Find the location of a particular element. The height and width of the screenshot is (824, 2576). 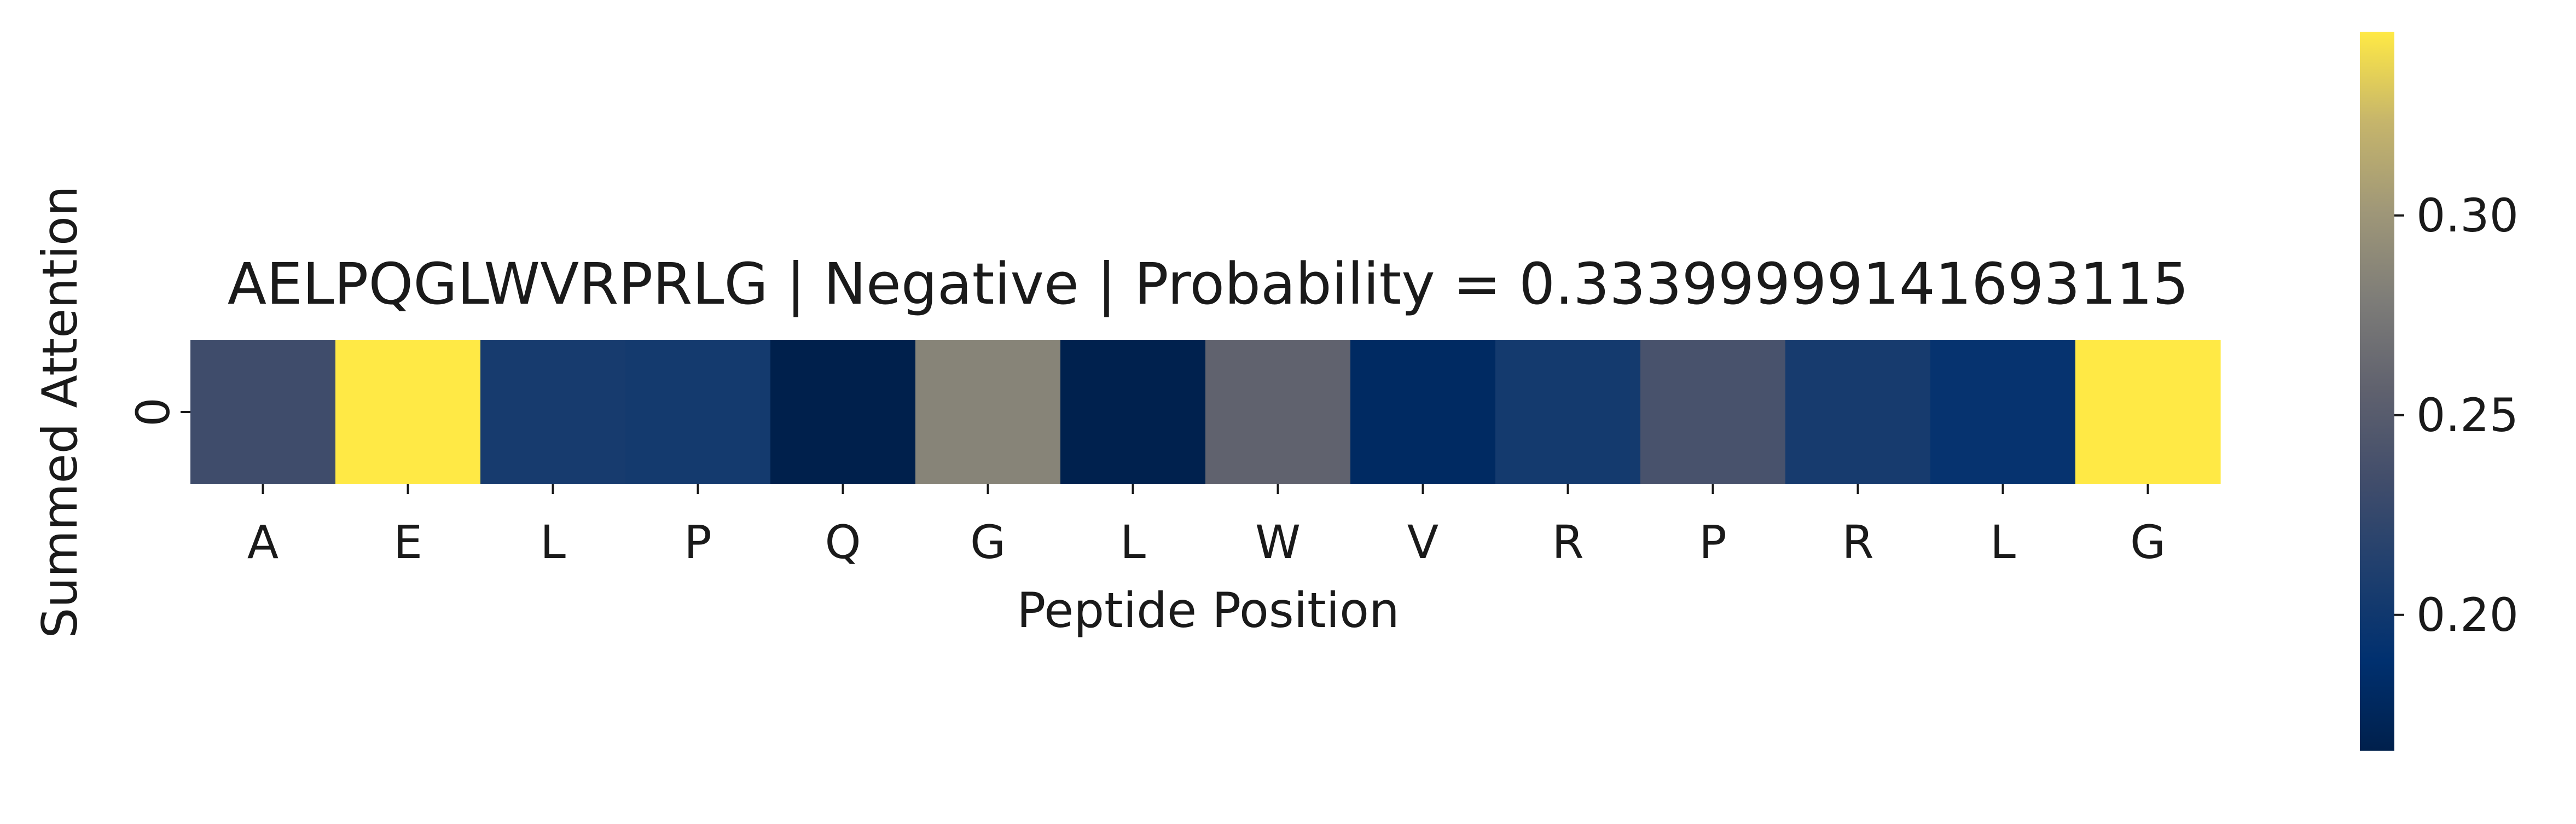

x-tick-label: A is located at coordinates (263, 542).